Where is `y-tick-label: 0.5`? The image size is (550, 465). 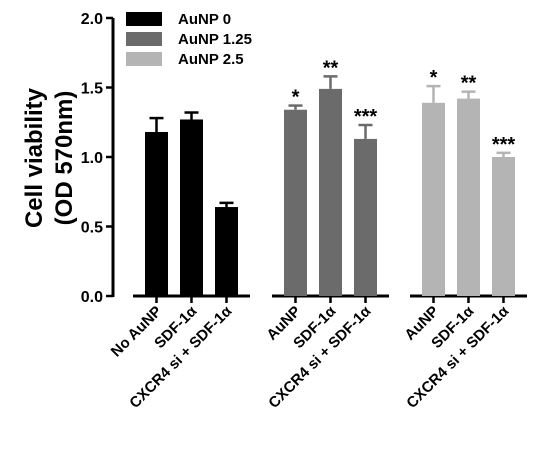 y-tick-label: 0.5 is located at coordinates (92, 228).